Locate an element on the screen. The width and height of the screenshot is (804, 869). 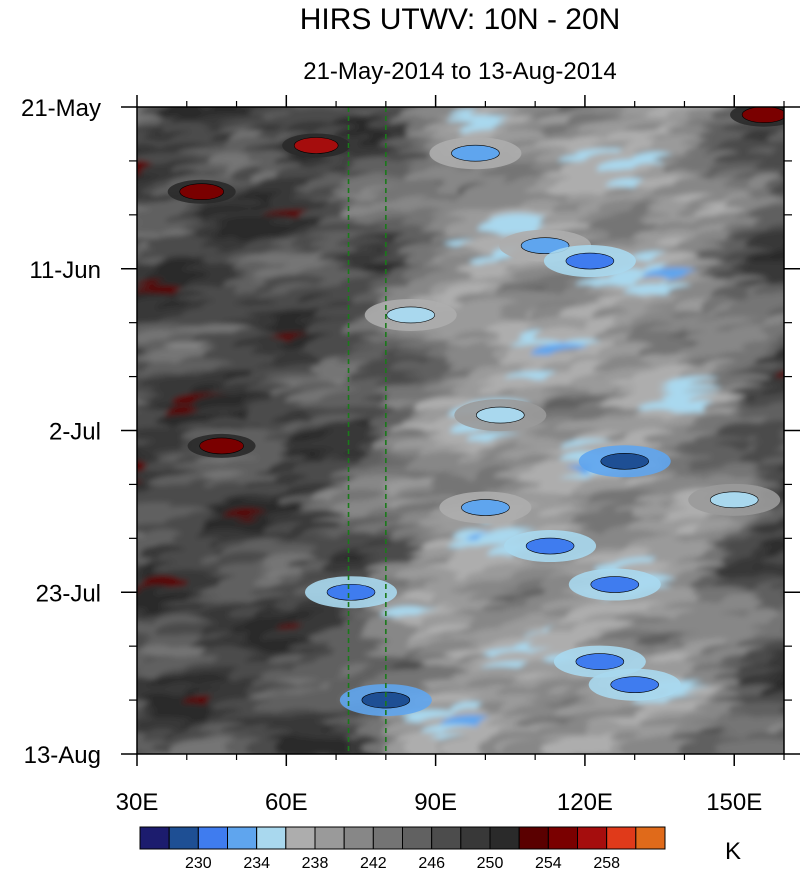
colorbar-label: 242 is located at coordinates (373, 862).